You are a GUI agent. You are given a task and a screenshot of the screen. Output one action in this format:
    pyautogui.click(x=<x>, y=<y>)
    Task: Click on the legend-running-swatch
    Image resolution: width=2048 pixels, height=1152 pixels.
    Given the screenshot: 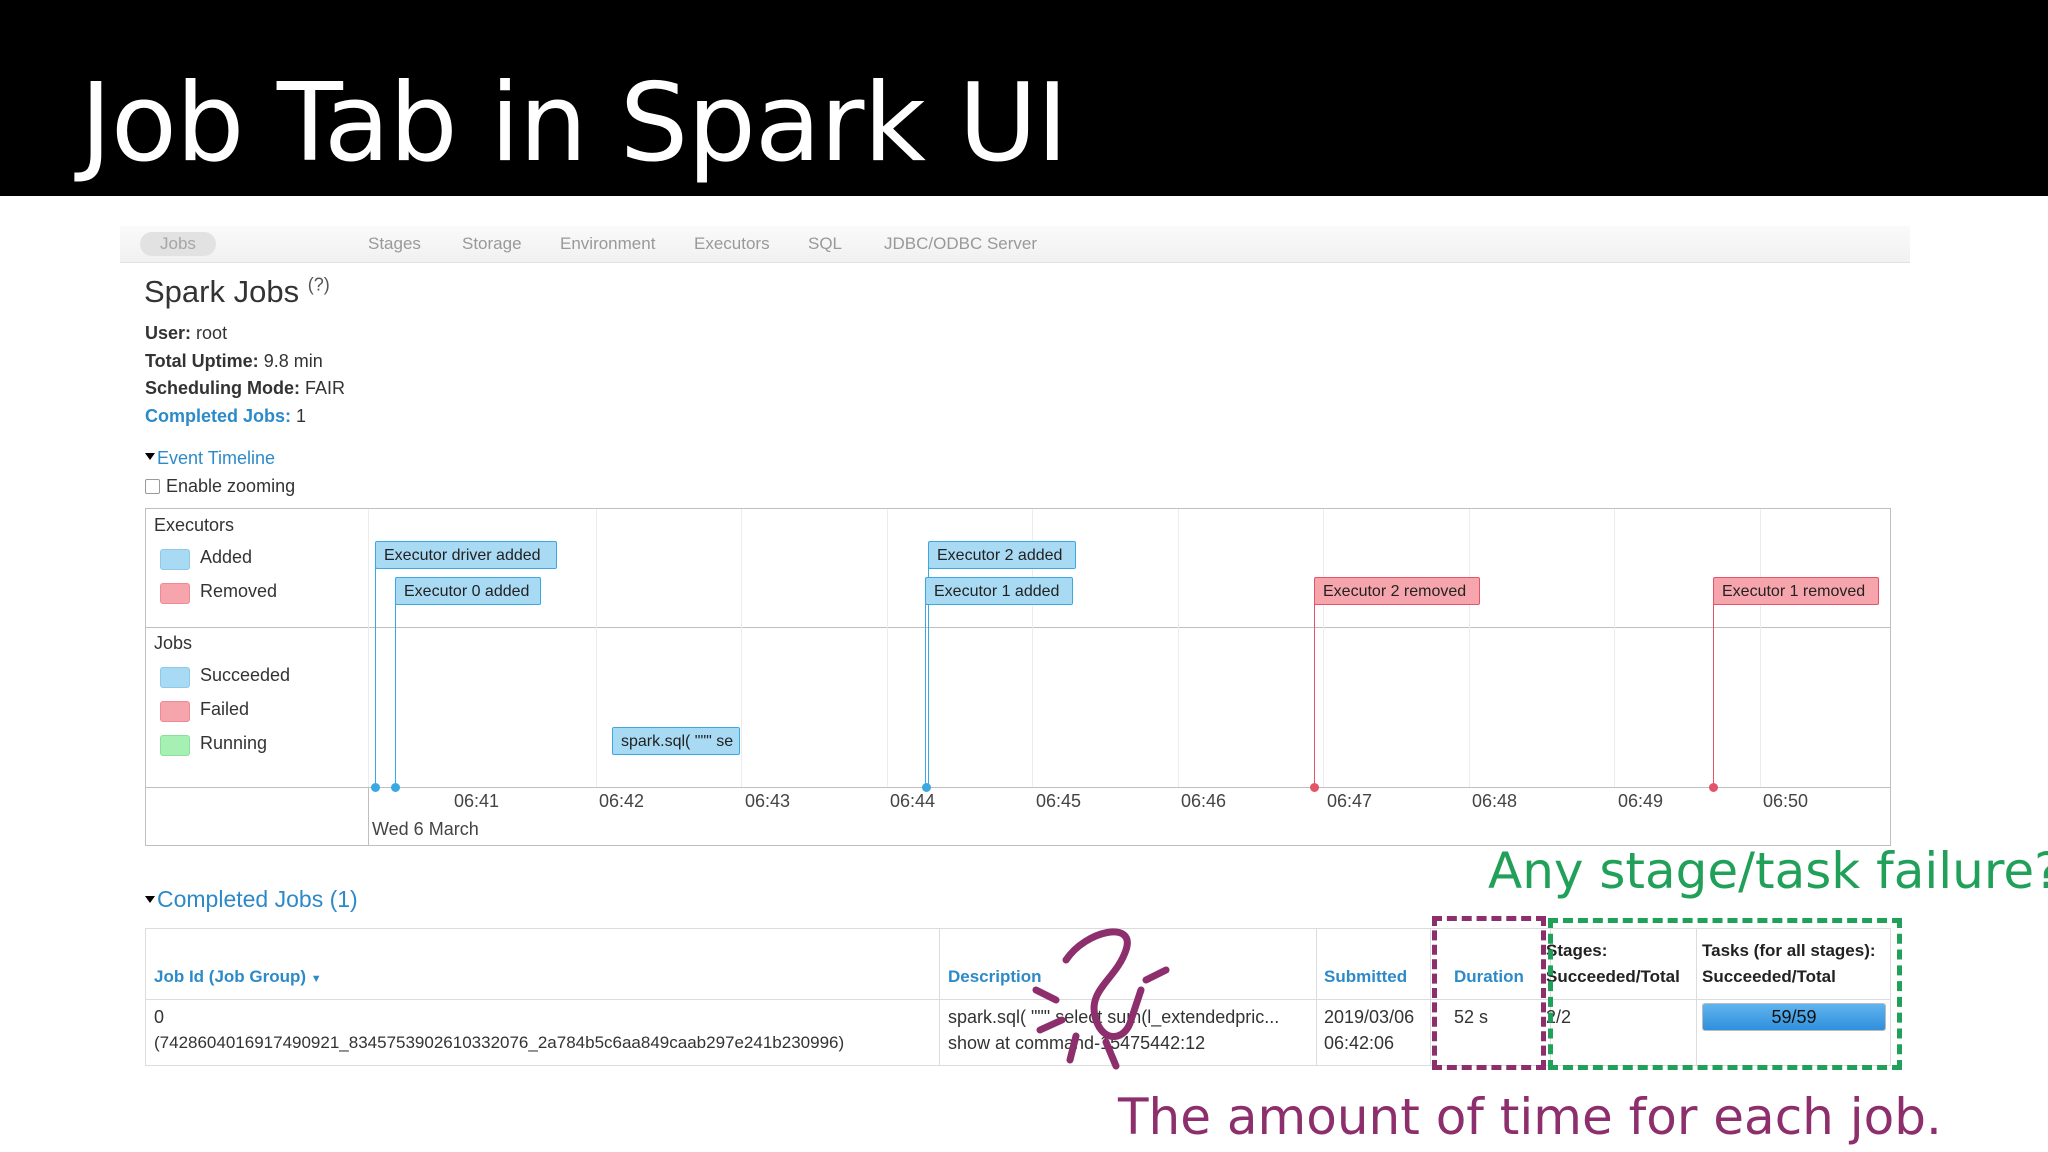 What is the action you would take?
    pyautogui.click(x=175, y=745)
    